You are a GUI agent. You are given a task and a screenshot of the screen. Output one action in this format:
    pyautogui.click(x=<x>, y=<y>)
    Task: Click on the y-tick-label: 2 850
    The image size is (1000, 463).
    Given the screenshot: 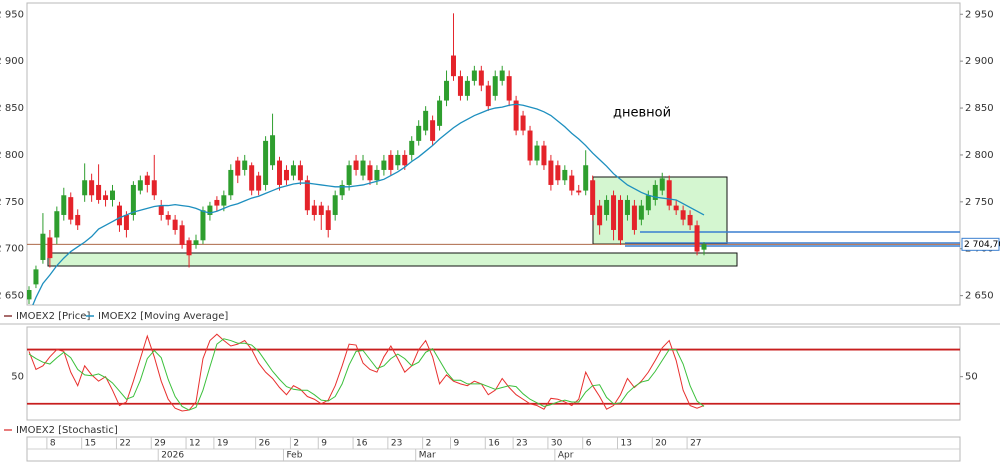 What is the action you would take?
    pyautogui.click(x=979, y=108)
    